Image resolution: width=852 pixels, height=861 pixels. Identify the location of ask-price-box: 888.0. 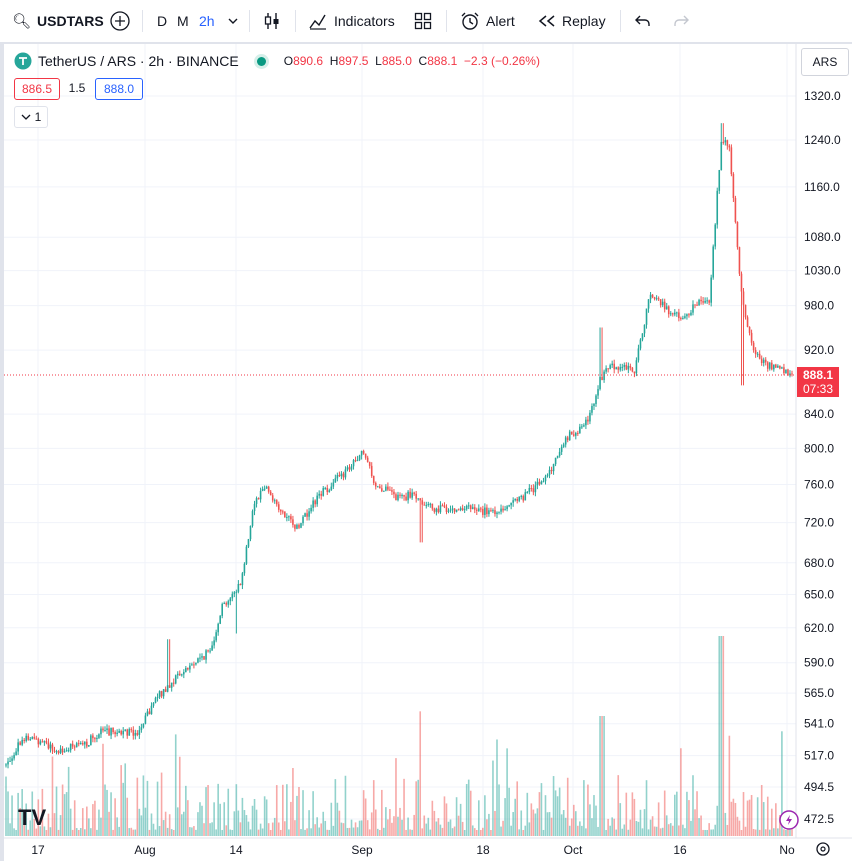
(119, 89).